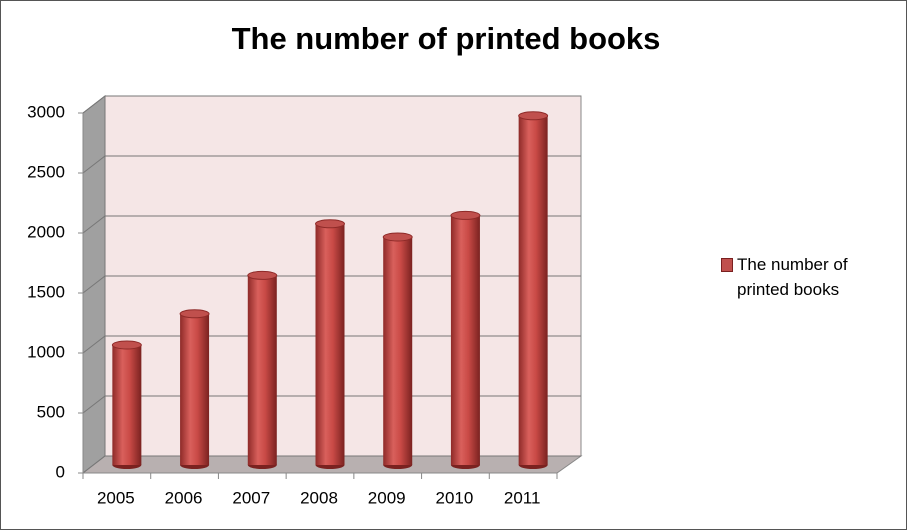 This screenshot has width=907, height=530. Describe the element at coordinates (116, 497) in the screenshot. I see `x-tick-label: 2005` at that location.